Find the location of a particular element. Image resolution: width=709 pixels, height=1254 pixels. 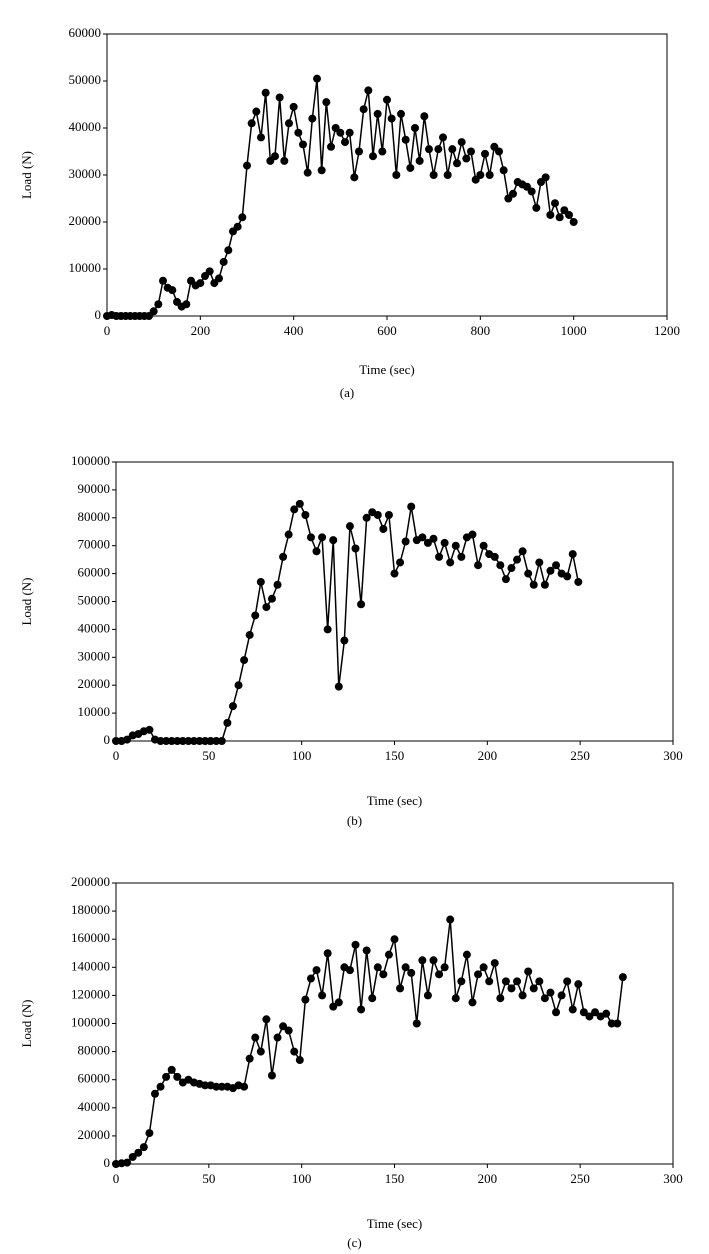

x-tick-label: 100 is located at coordinates (302, 755).